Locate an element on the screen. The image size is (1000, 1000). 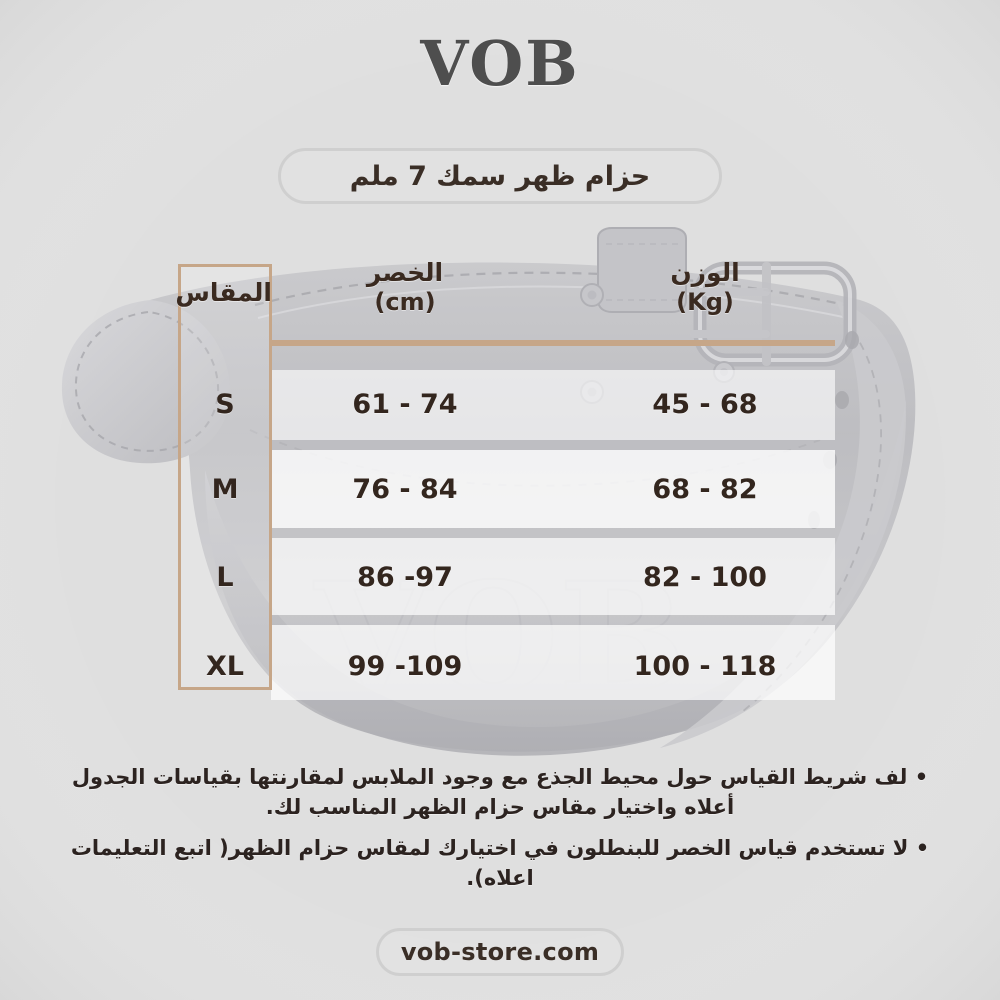
cell-waist-m: 76 - 84 is located at coordinates (405, 489).